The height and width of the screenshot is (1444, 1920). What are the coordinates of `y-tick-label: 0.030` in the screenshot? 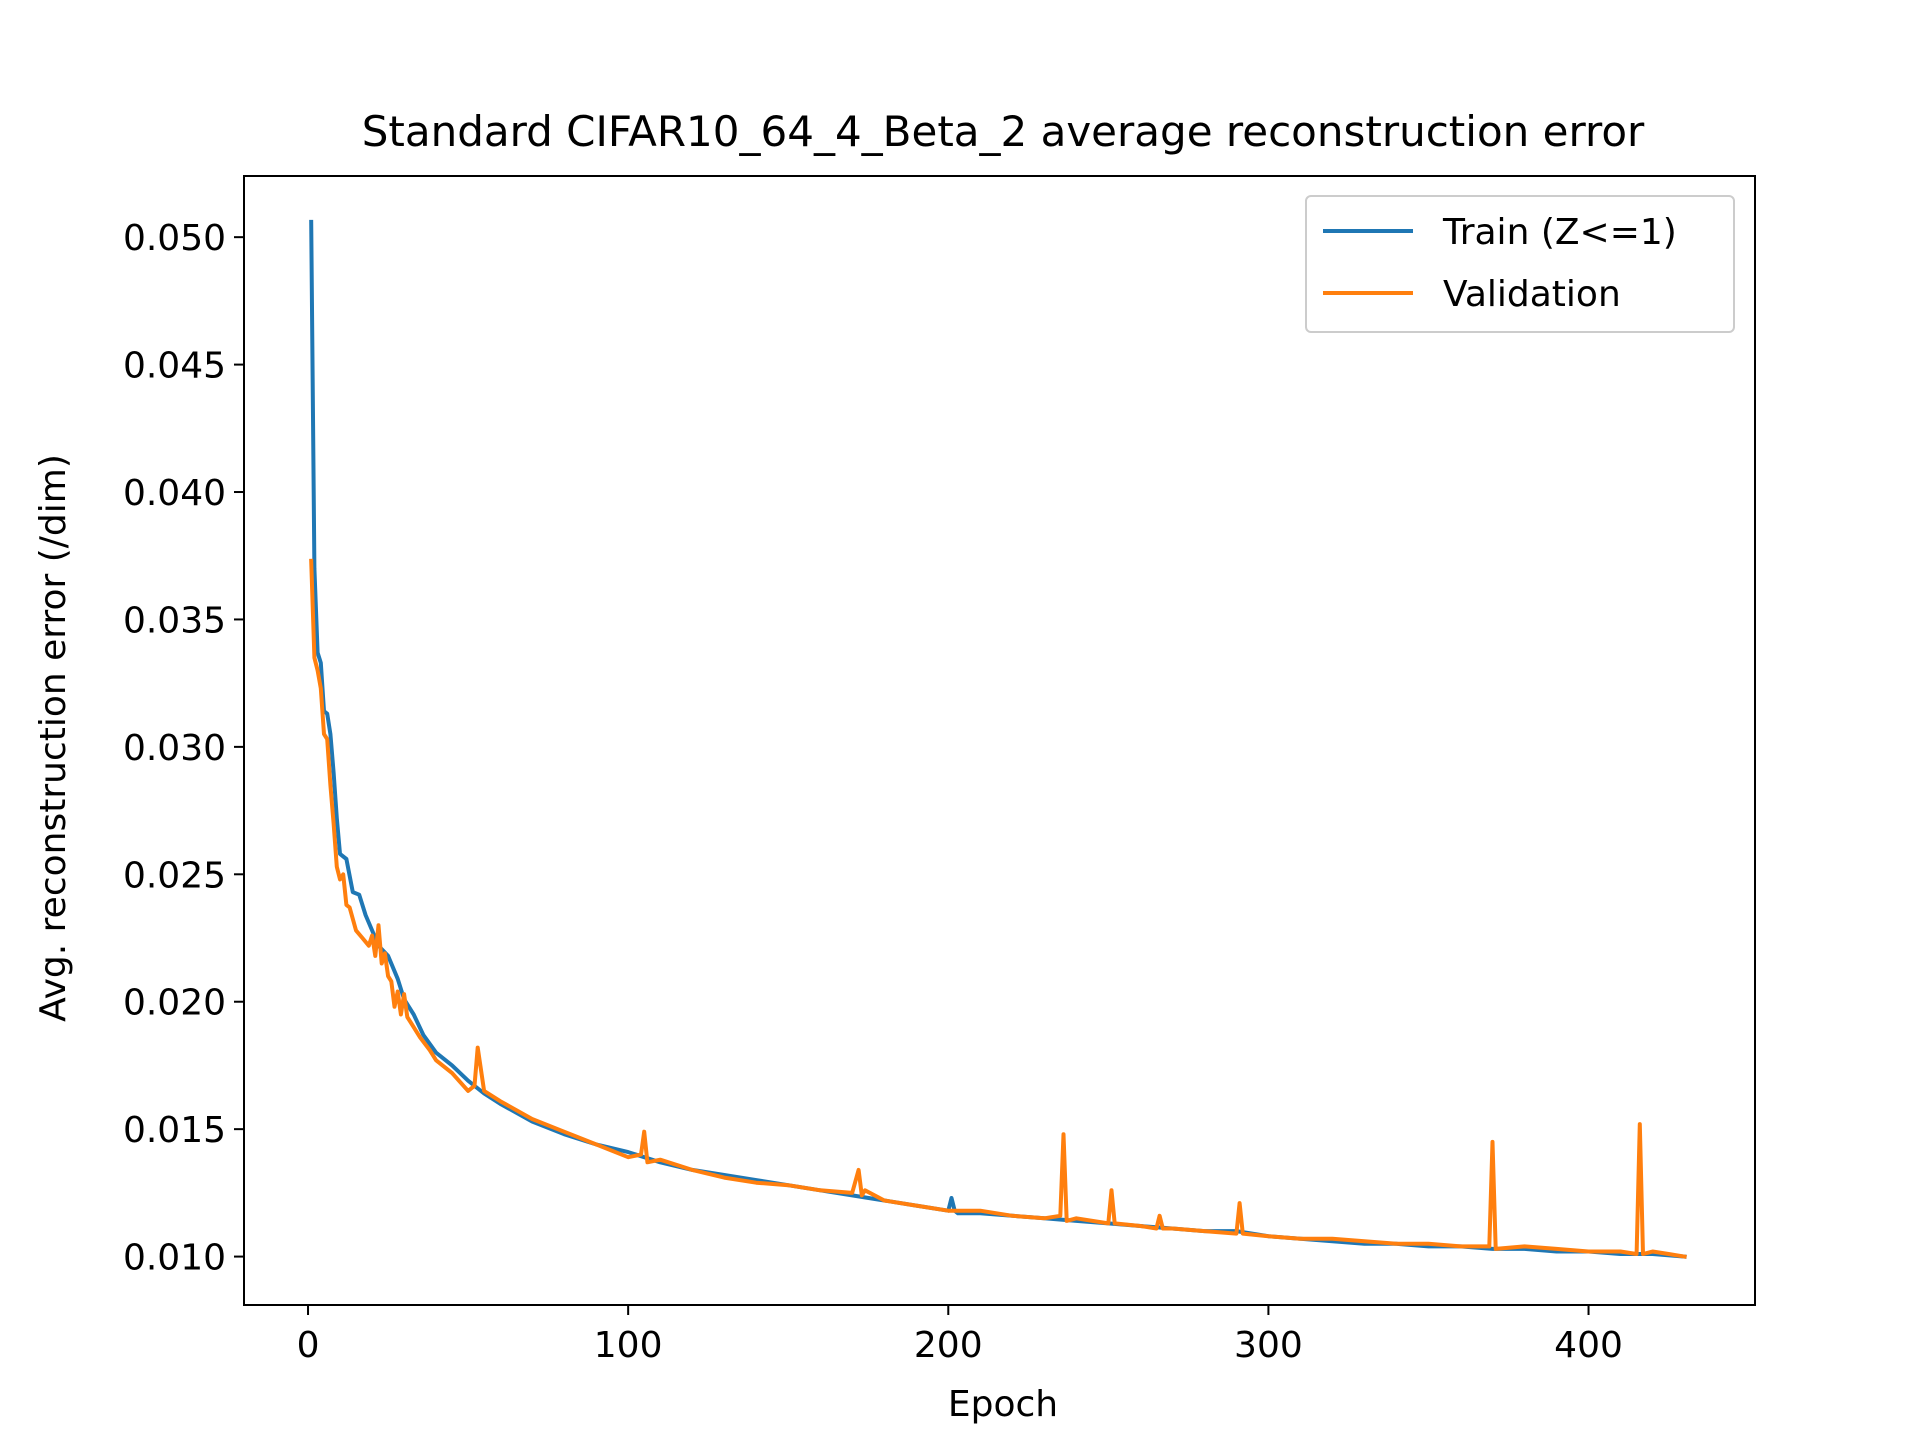 It's located at (174, 748).